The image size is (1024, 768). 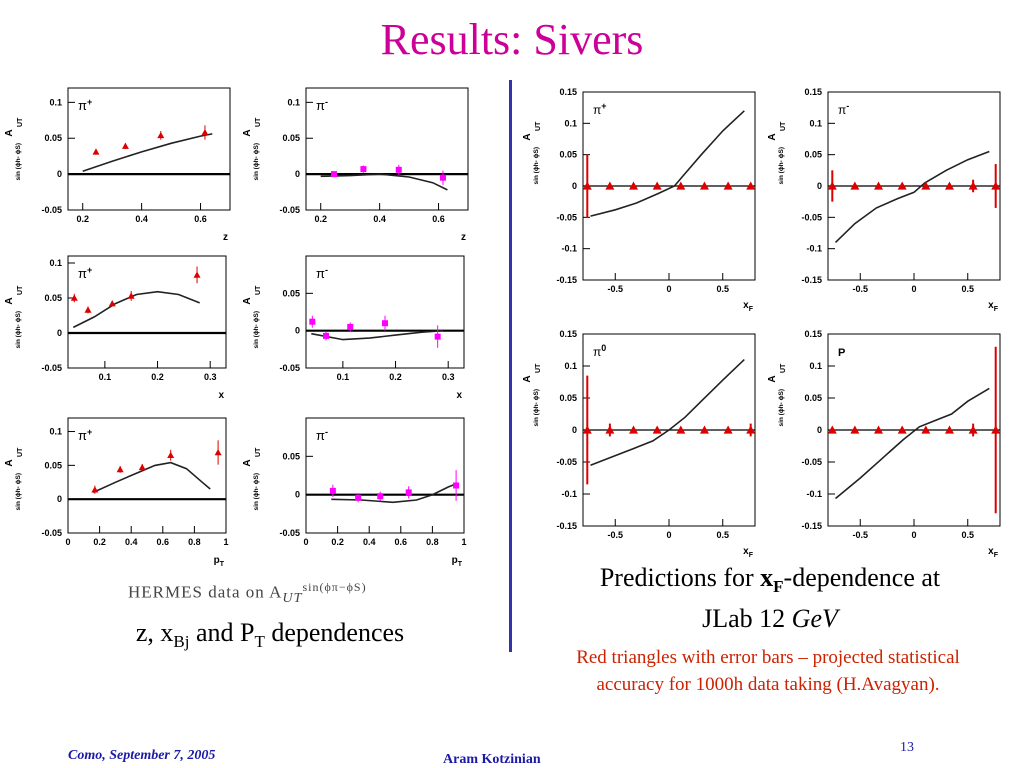 What do you see at coordinates (205, 592) in the screenshot?
I see `hermes-text: HERMES data on A` at bounding box center [205, 592].